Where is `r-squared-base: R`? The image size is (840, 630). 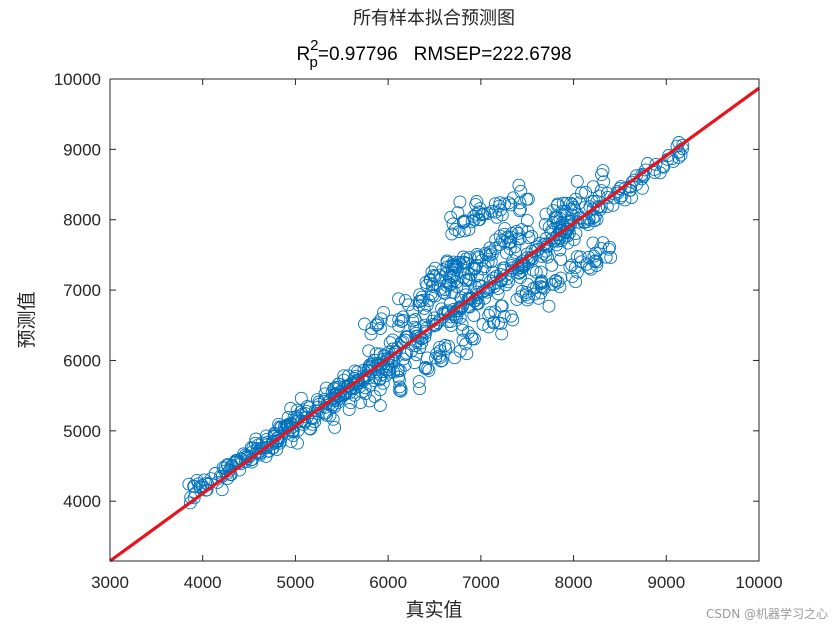
r-squared-base: R is located at coordinates (303, 54).